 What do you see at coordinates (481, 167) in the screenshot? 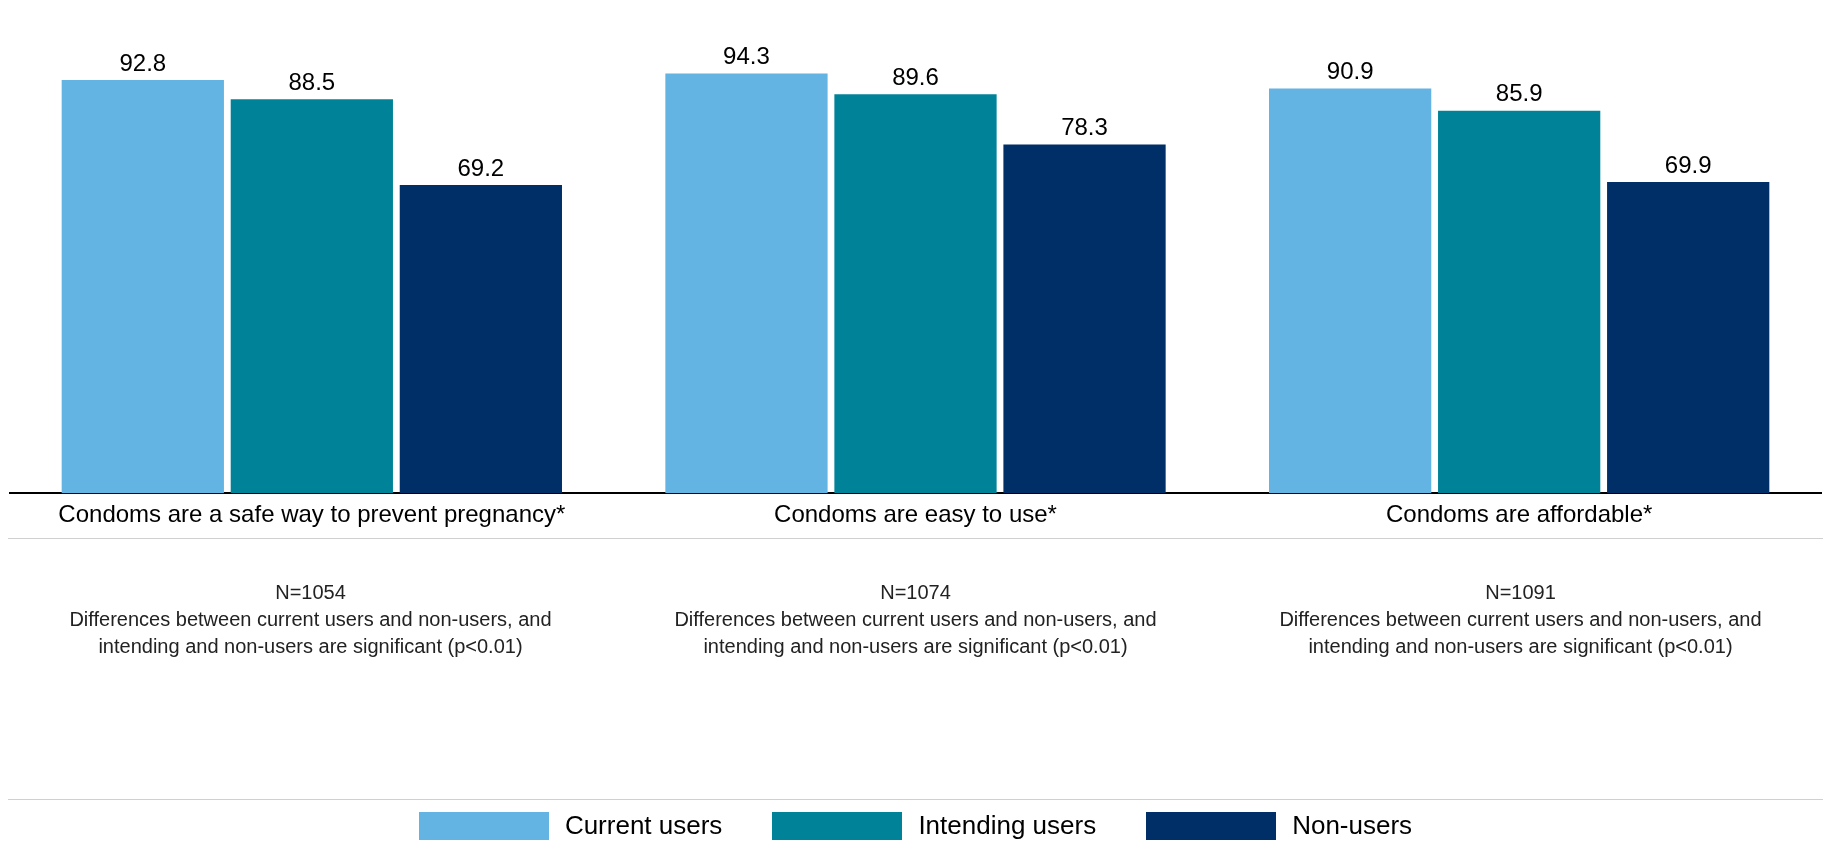
I see `data-label: 69.2` at bounding box center [481, 167].